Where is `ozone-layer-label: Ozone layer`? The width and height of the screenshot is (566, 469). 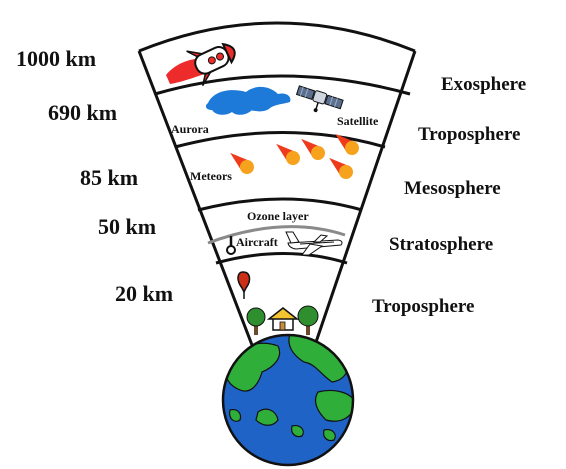
ozone-layer-label: Ozone layer is located at coordinates (278, 216).